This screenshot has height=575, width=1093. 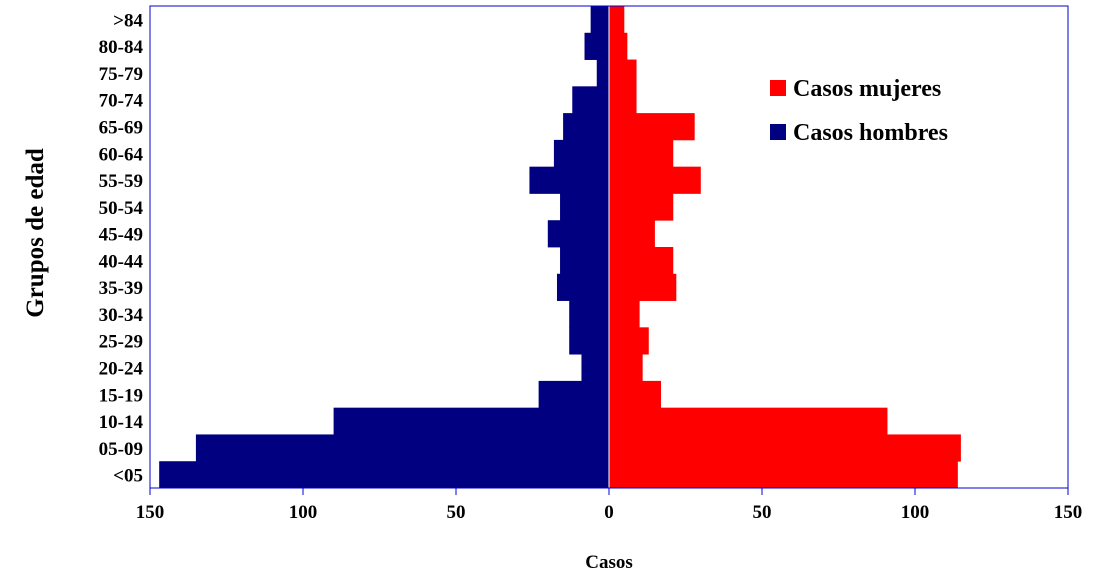 What do you see at coordinates (599, 20) in the screenshot?
I see `bar-hombres->84` at bounding box center [599, 20].